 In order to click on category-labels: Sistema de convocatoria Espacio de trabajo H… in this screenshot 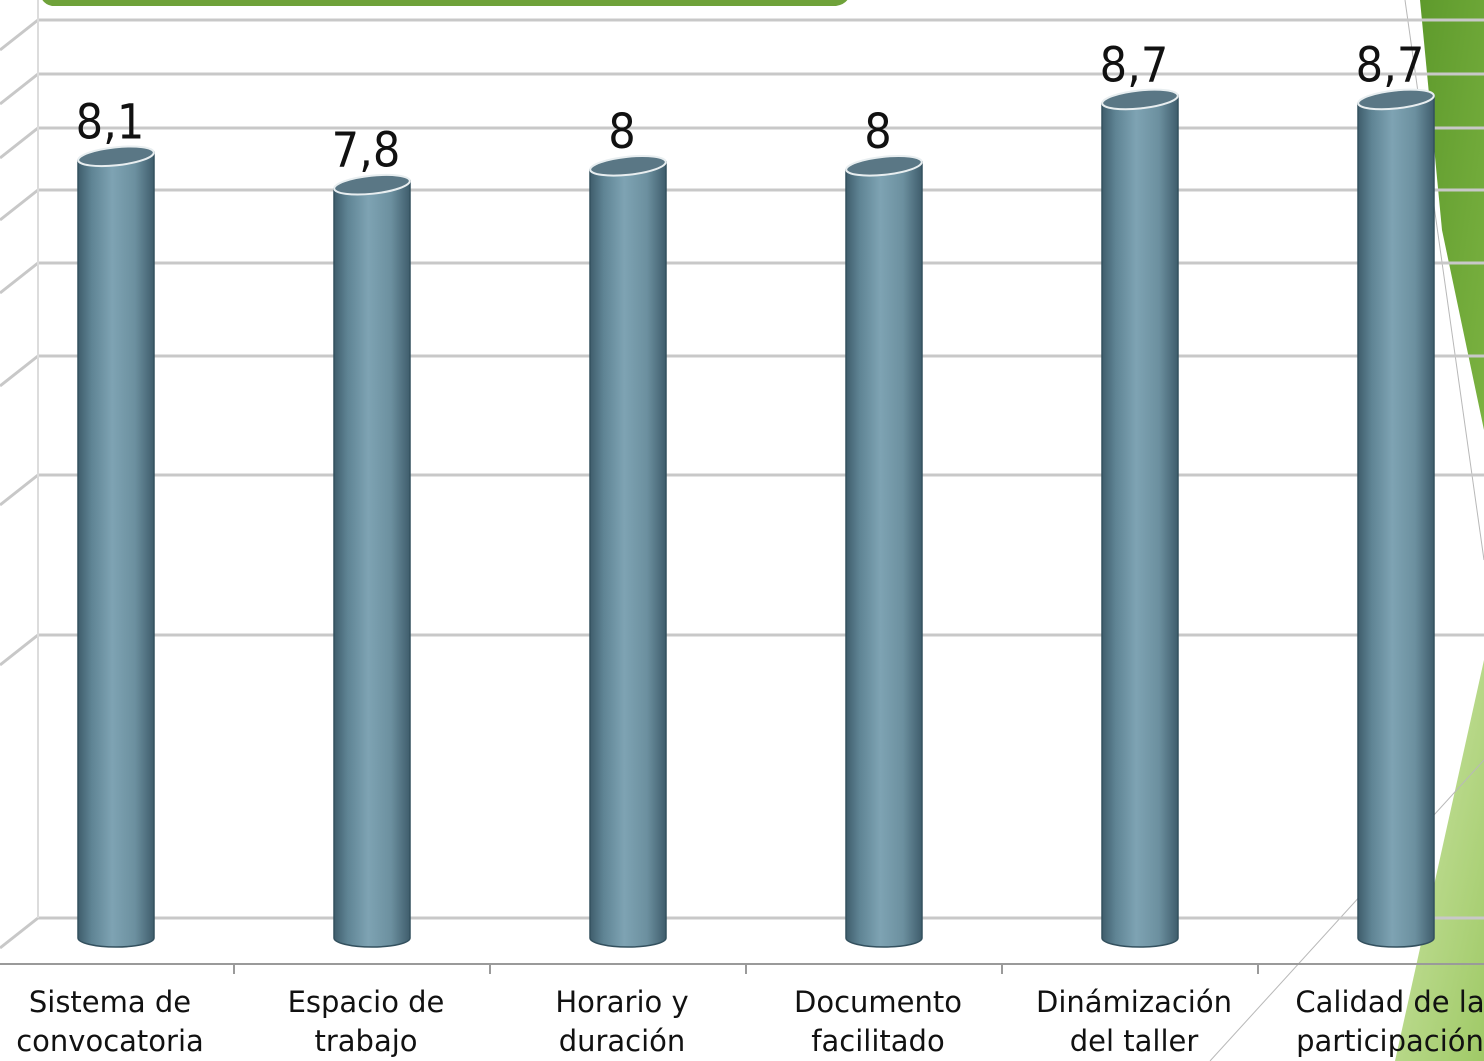, I will do `click(750, 1021)`.